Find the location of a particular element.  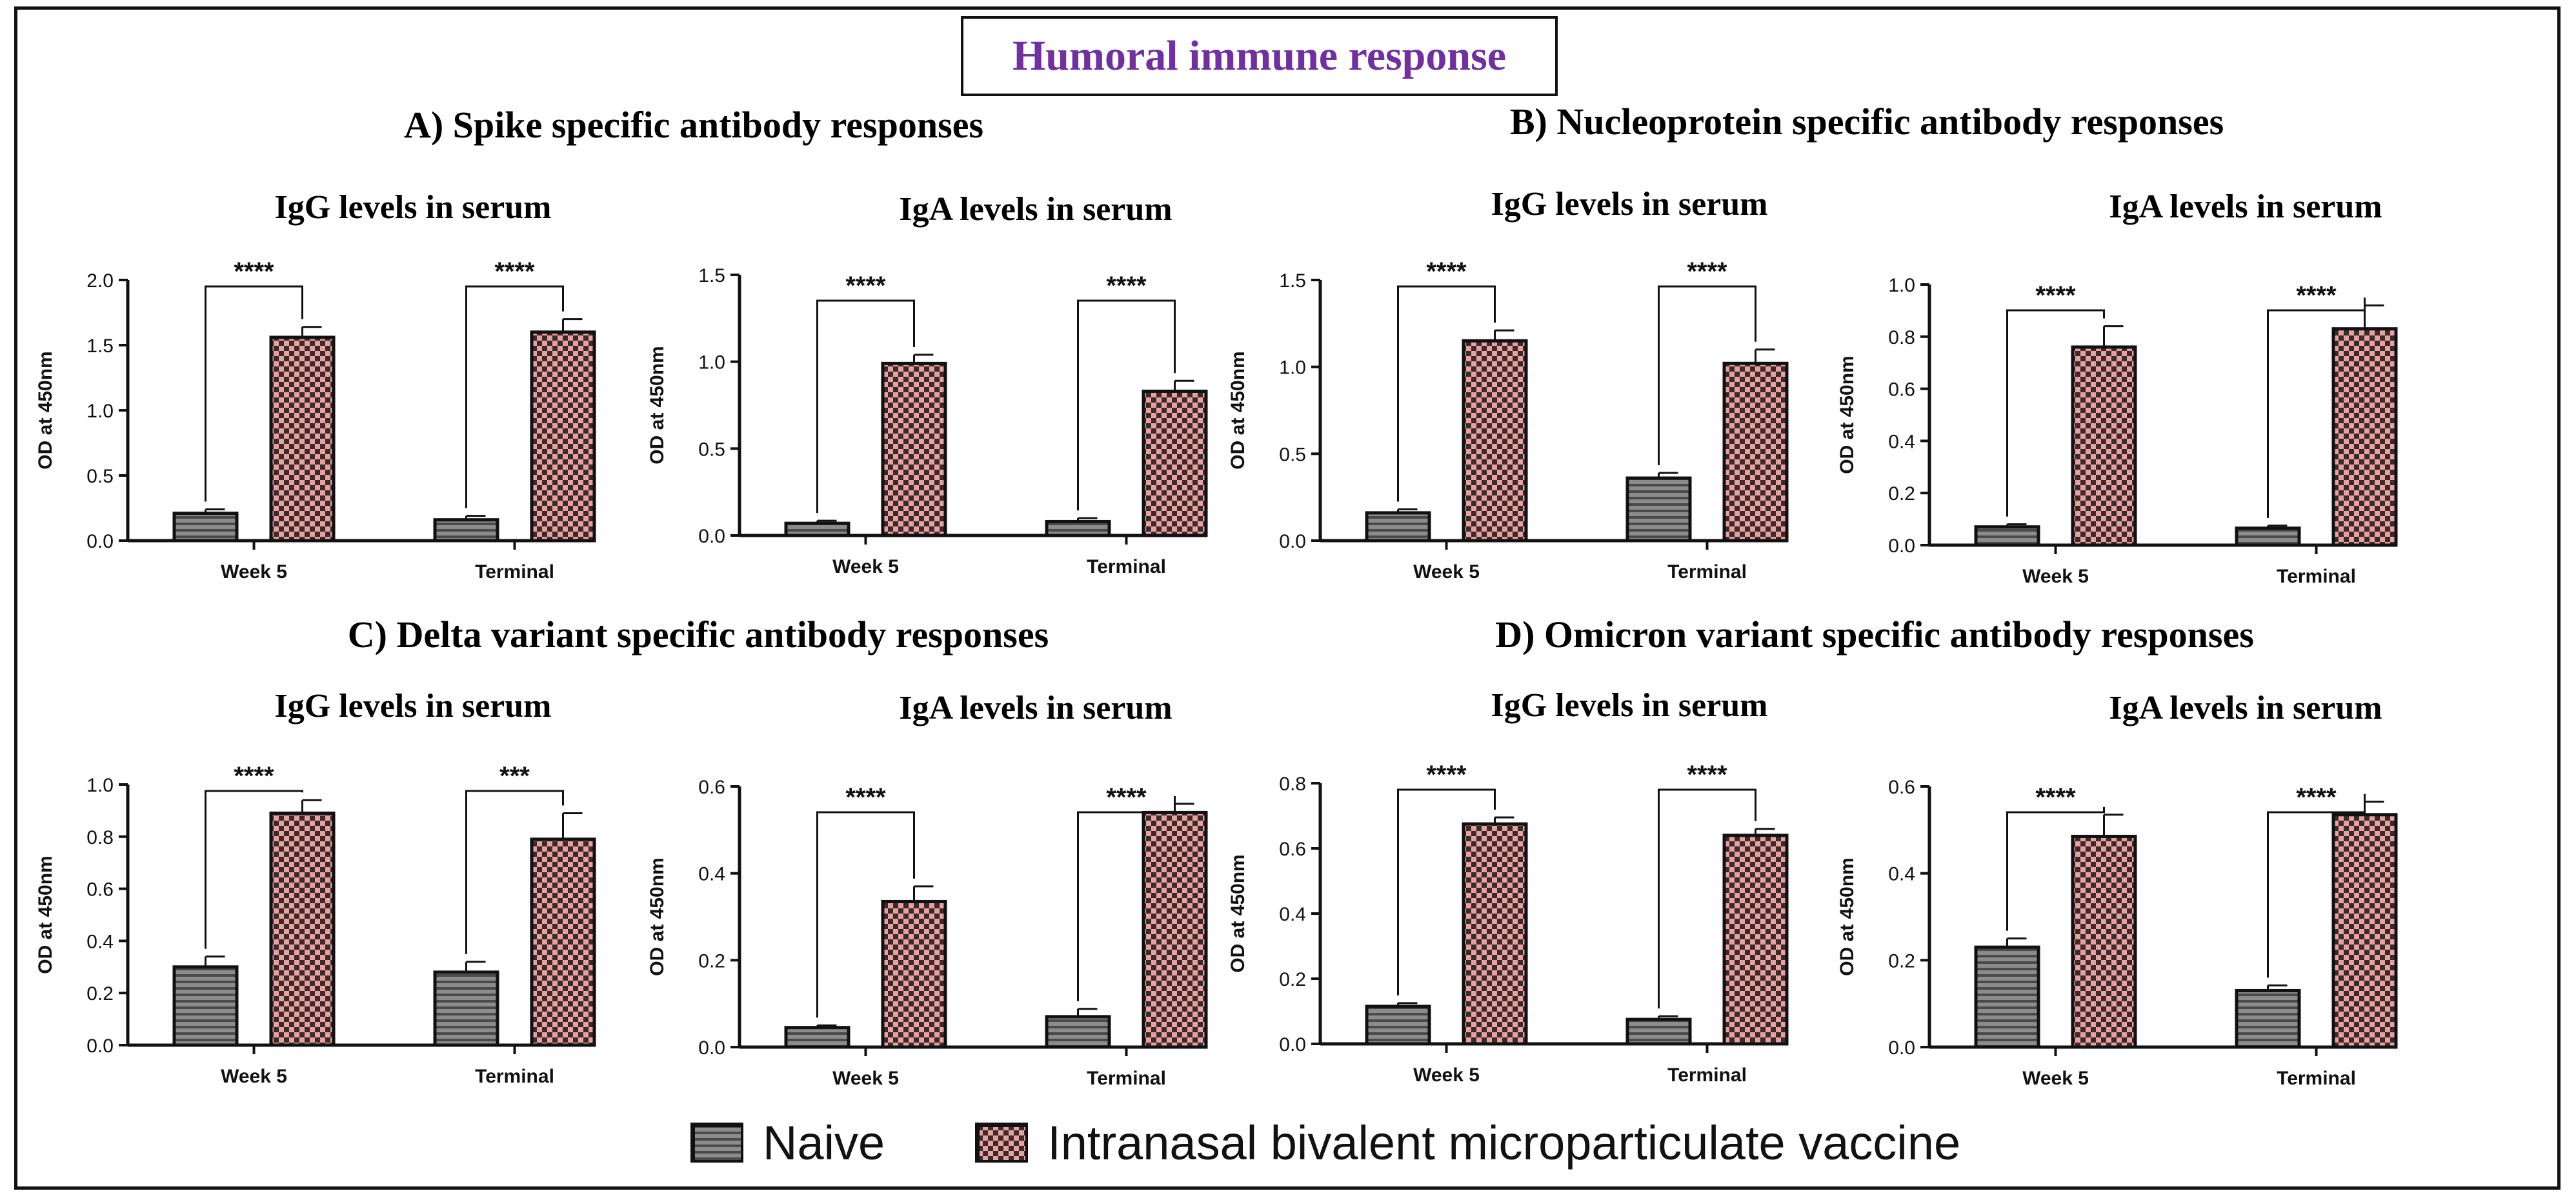

chart-1-y-tick-label: 0.5 is located at coordinates (712, 449).